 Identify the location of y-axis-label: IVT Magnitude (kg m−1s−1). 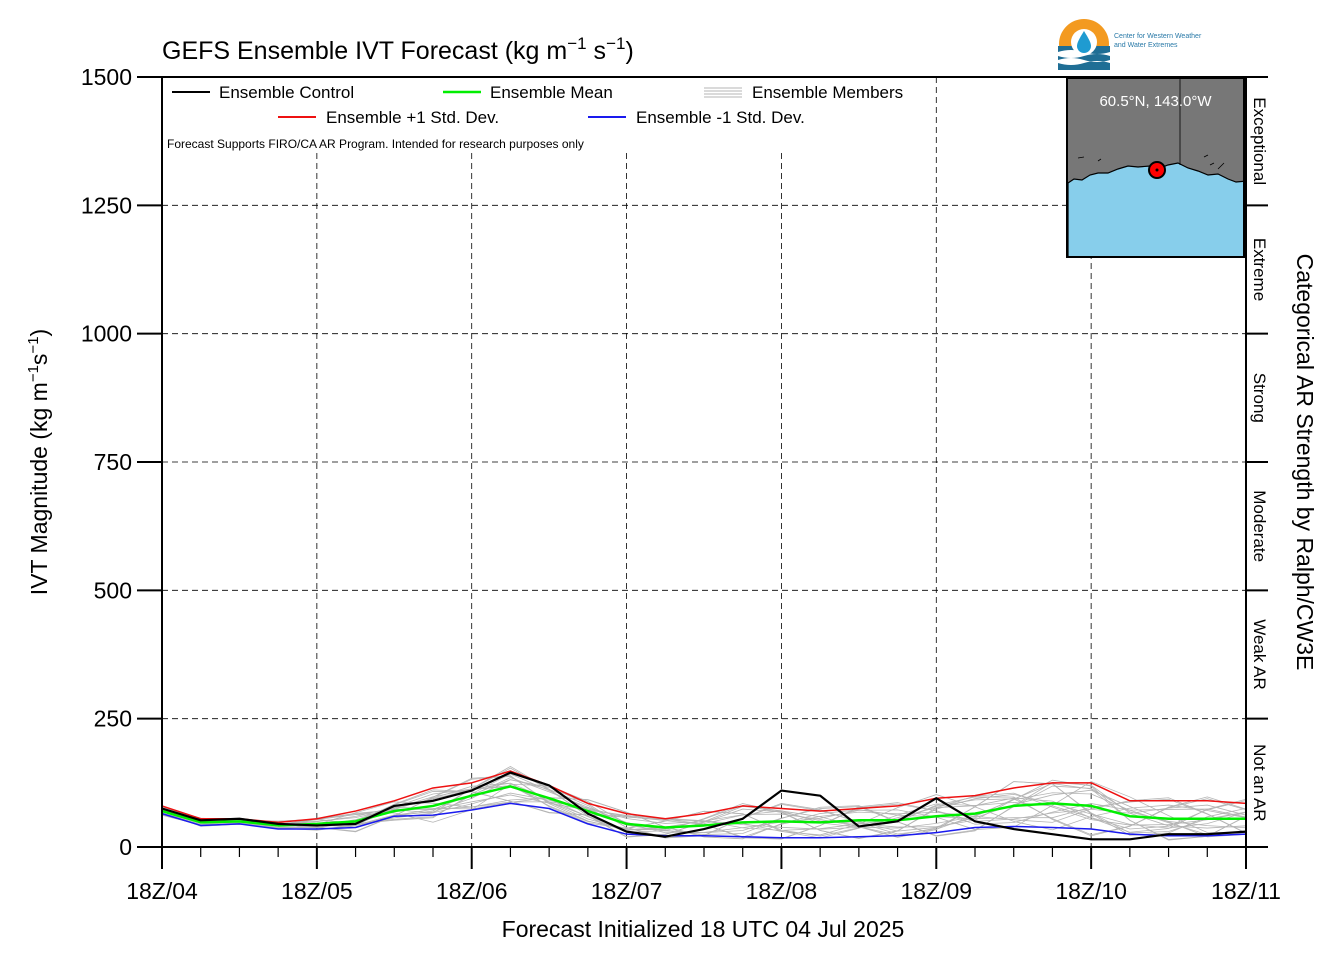
(38, 462).